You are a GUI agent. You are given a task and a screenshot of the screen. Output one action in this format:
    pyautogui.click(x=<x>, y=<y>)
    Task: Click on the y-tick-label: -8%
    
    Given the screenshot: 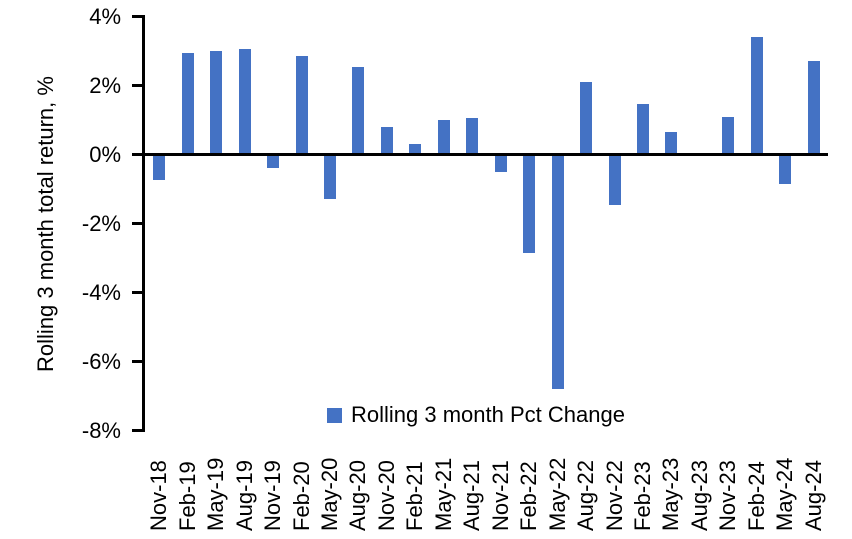 What is the action you would take?
    pyautogui.click(x=101, y=430)
    